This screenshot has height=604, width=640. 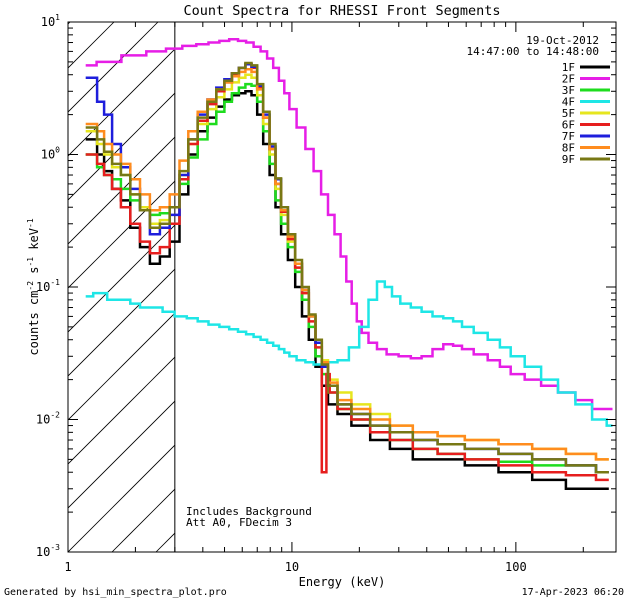 What do you see at coordinates (48, 551) in the screenshot?
I see `y-tick-label: 10⁻³` at bounding box center [48, 551].